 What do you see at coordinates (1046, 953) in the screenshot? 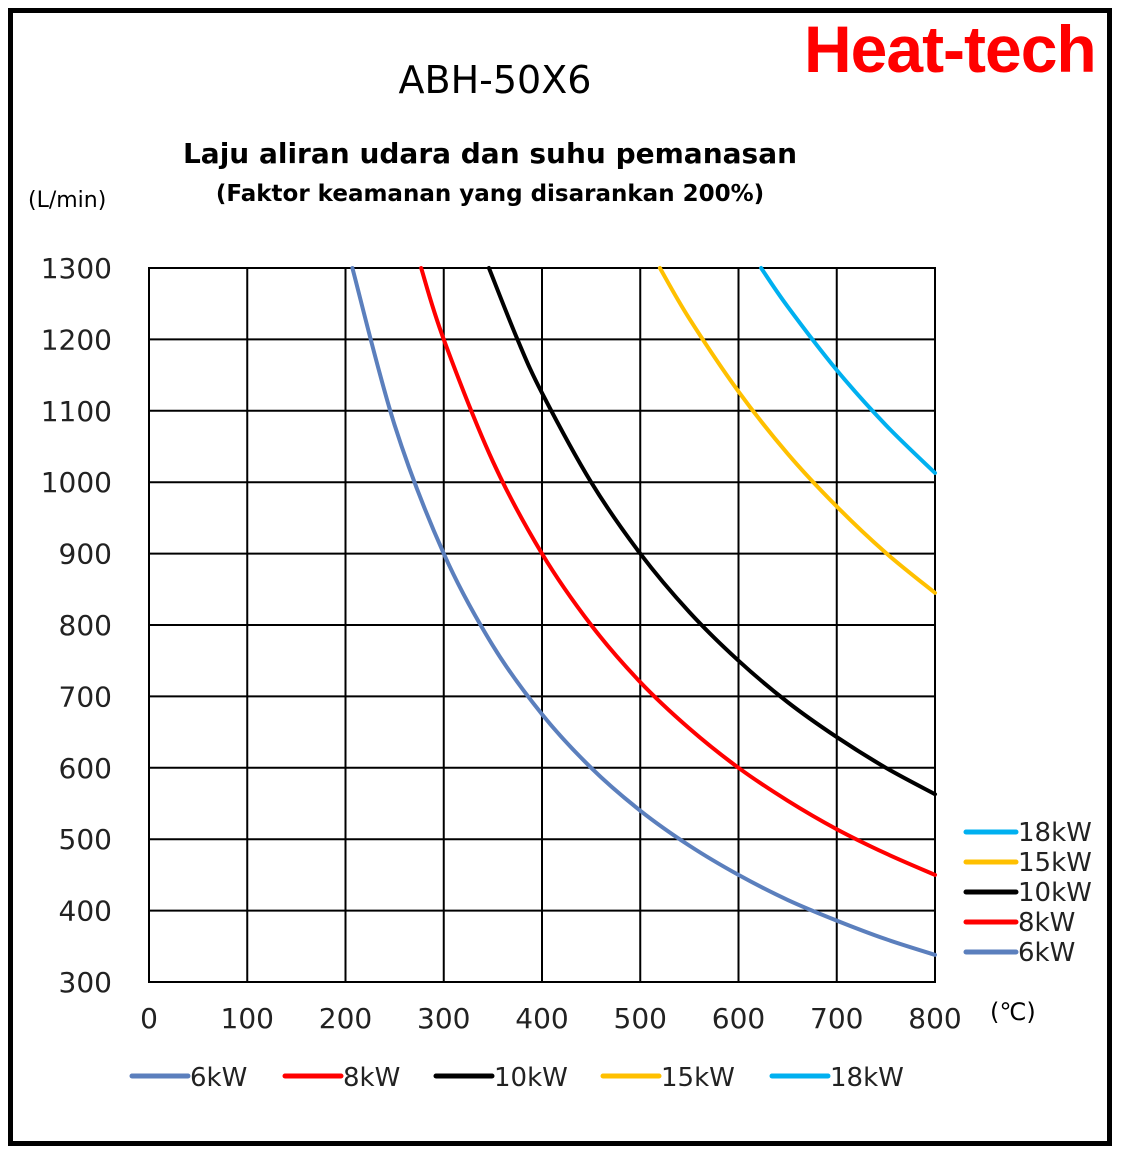
I see `legend-label-right: 6kW` at bounding box center [1046, 953].